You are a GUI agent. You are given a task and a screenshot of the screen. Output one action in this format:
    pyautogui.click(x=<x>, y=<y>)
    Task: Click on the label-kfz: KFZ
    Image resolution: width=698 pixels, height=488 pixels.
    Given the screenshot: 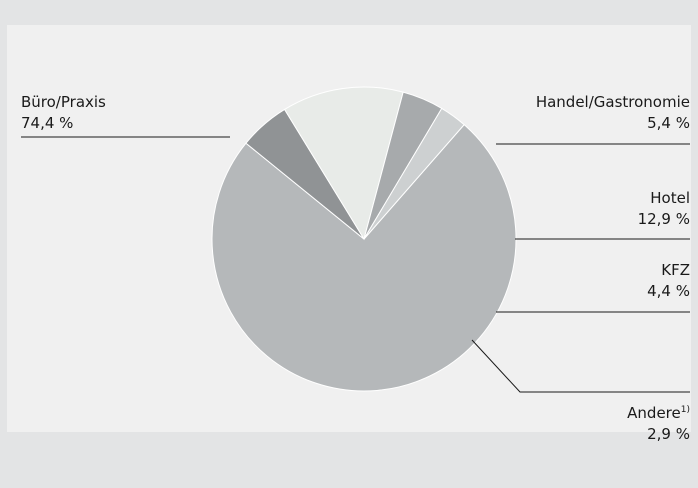 What is the action you would take?
    pyautogui.click(x=675, y=270)
    